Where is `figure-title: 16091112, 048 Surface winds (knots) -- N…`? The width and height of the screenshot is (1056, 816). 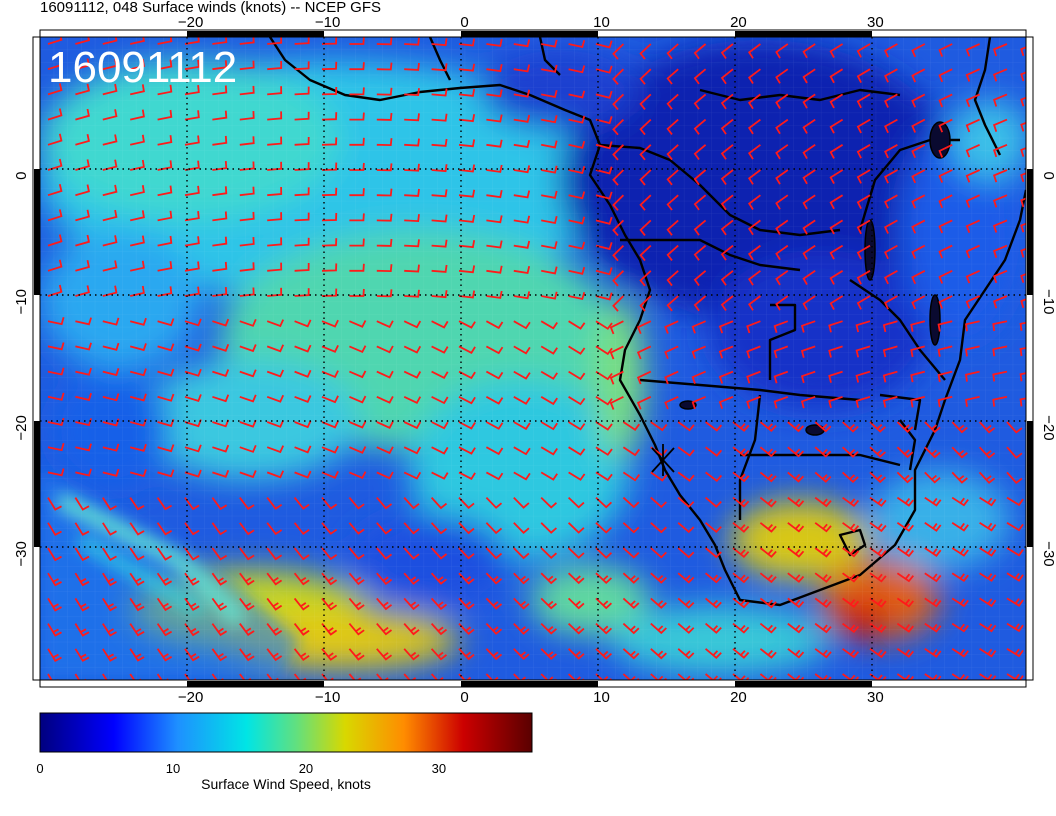
figure-title: 16091112, 048 Surface winds (knots) -- N… is located at coordinates (210, 8).